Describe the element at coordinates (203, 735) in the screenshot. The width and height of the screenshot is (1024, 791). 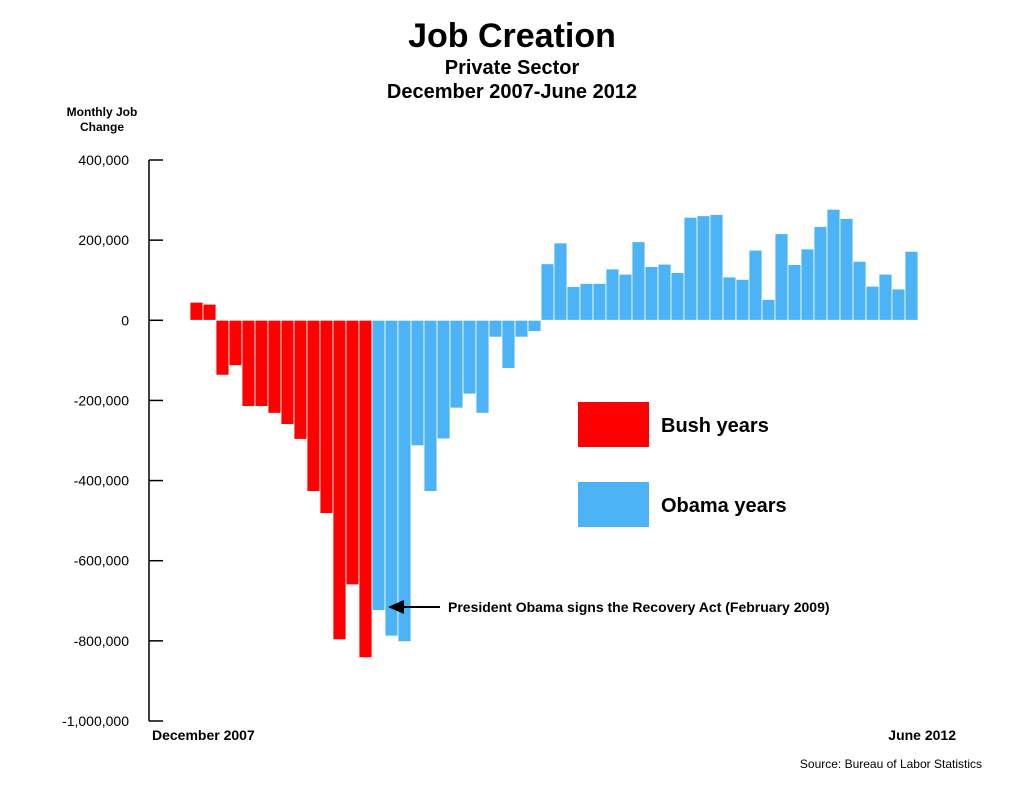
I see `x-axis-start-label: December 2007` at that location.